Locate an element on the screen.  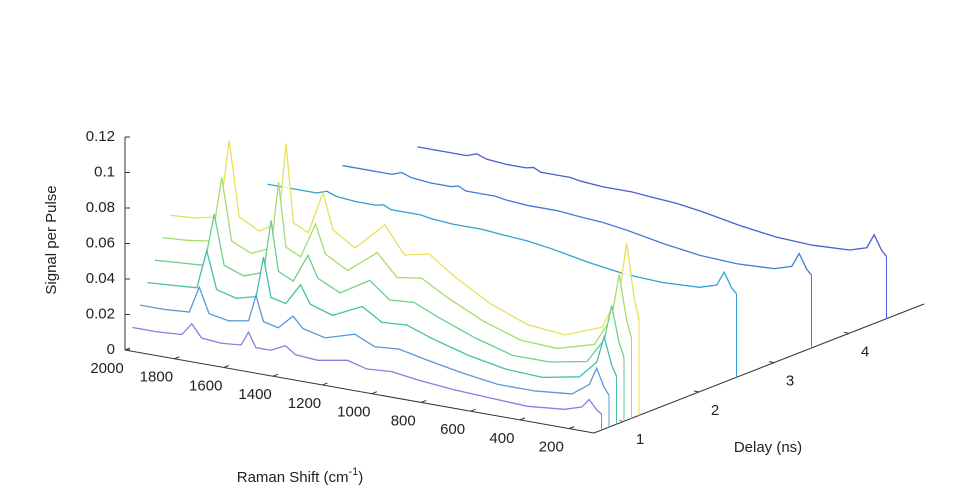
x-tick-label: 2000 is located at coordinates (106, 368).